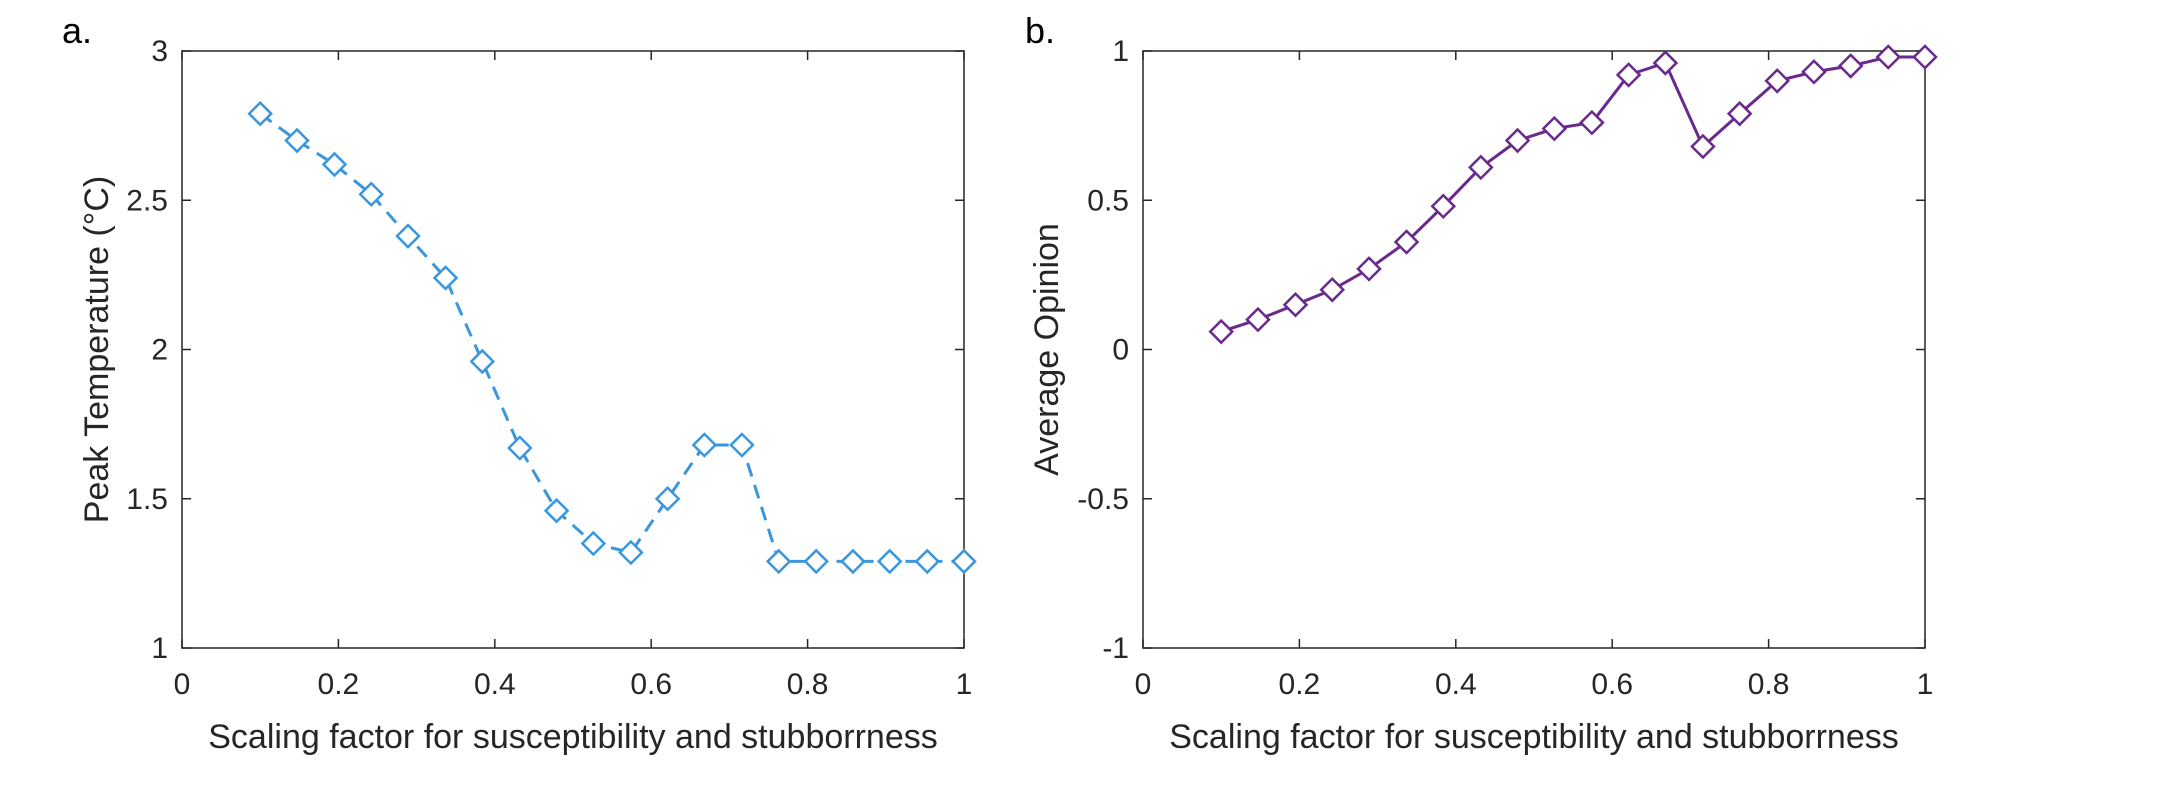 This screenshot has height=797, width=2166. I want to click on y-axis-label: Peak Temperature (°C), so click(97, 349).